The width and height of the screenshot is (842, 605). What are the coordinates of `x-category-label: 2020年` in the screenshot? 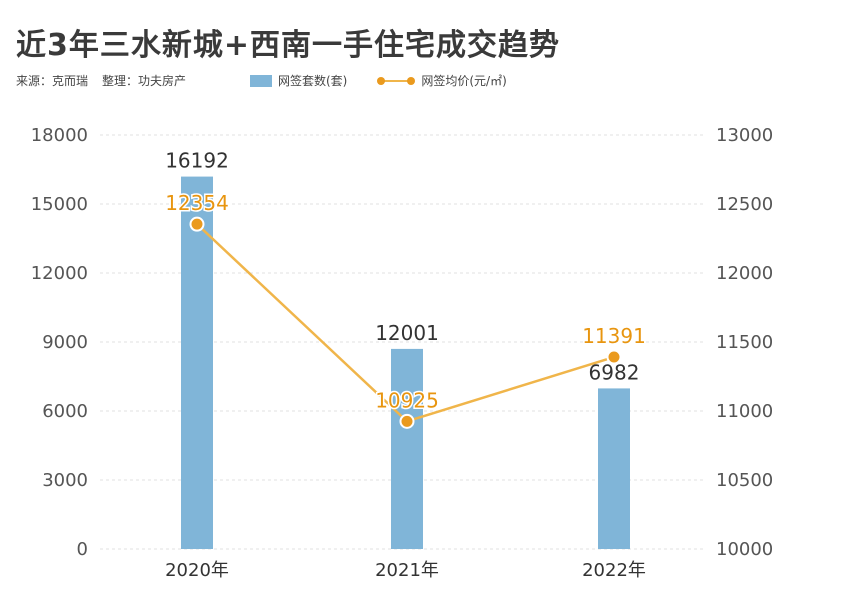 It's located at (197, 570).